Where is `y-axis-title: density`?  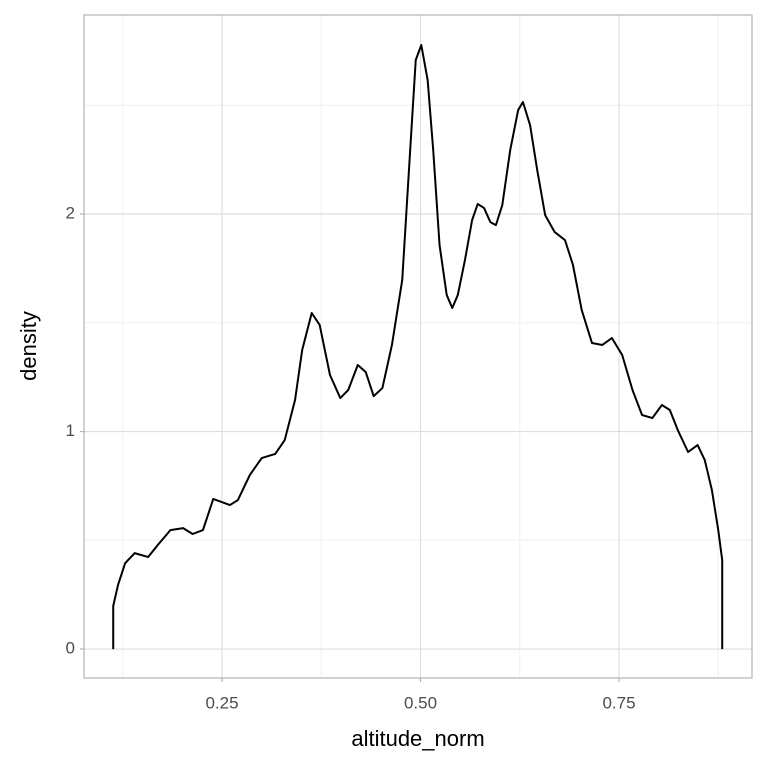 y-axis-title: density is located at coordinates (28, 346).